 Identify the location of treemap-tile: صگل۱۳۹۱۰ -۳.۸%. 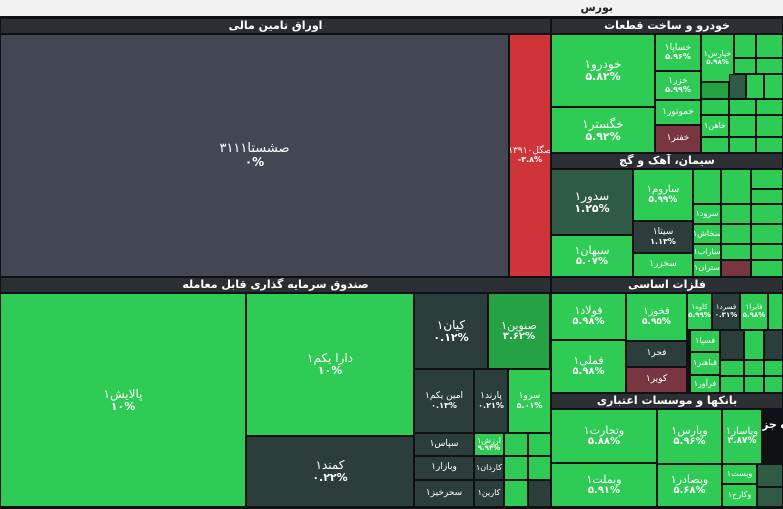
(530, 155).